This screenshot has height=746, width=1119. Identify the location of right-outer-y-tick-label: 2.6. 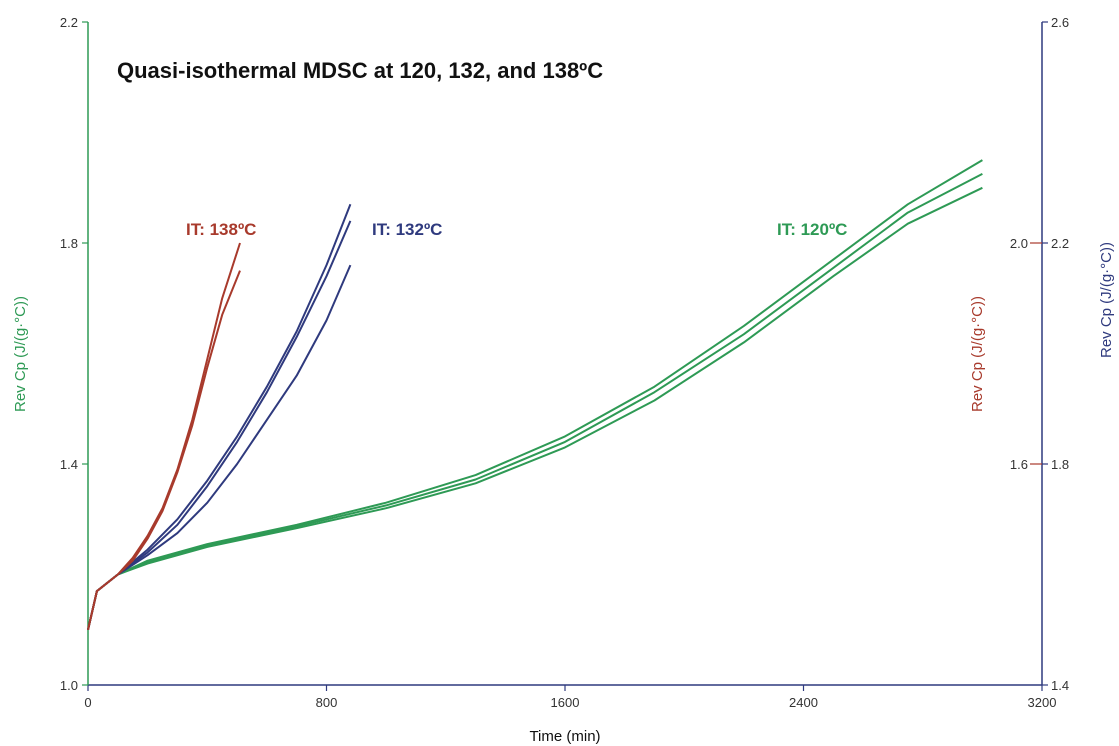
(1060, 22).